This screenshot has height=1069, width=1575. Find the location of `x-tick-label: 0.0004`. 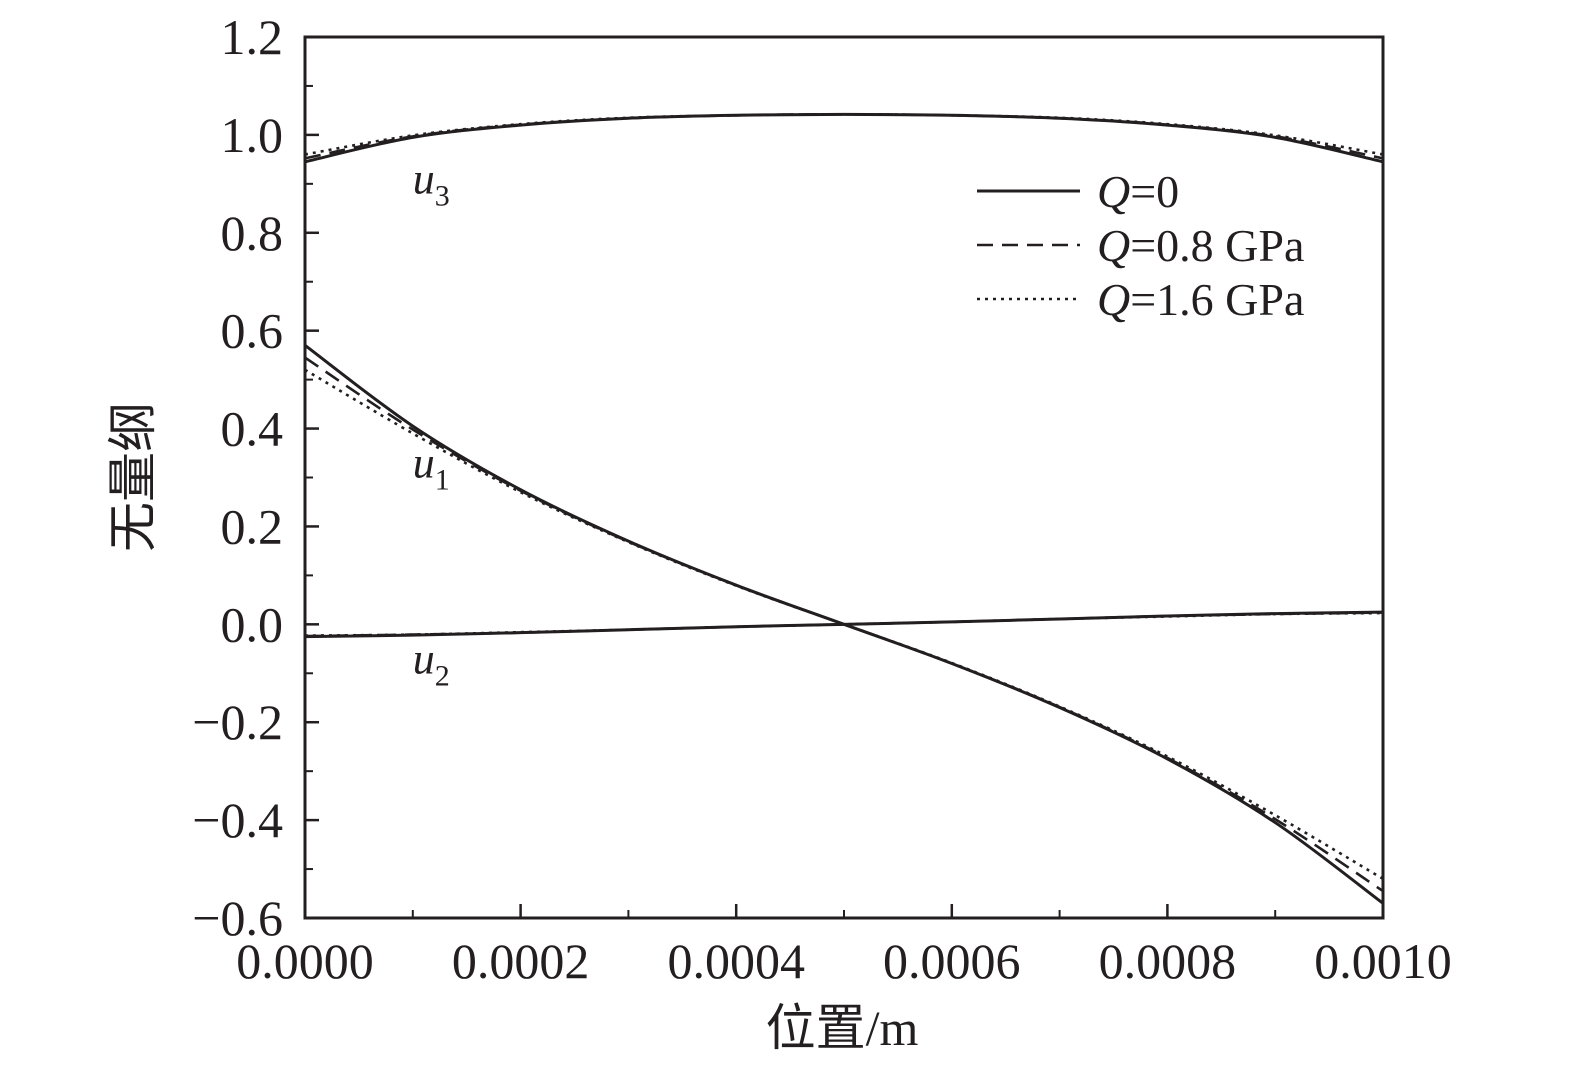

x-tick-label: 0.0004 is located at coordinates (736, 961).